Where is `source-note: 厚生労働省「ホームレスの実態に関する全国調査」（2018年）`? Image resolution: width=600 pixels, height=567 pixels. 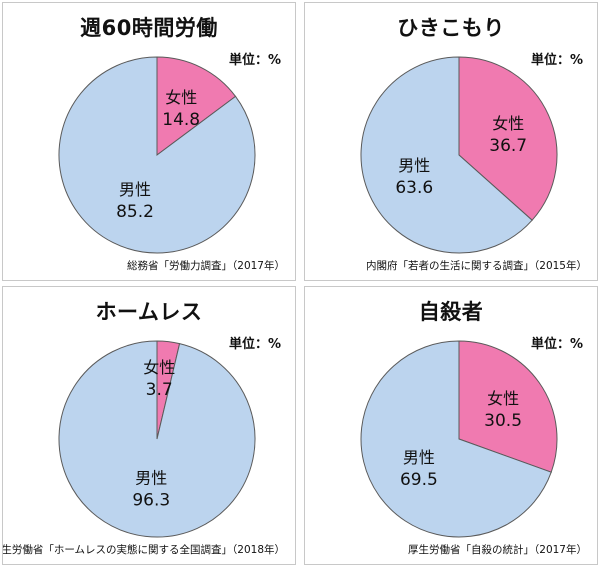
source-note: 厚生労働省「ホームレスの実態に関する全国調査」（2018年） is located at coordinates (143, 550).